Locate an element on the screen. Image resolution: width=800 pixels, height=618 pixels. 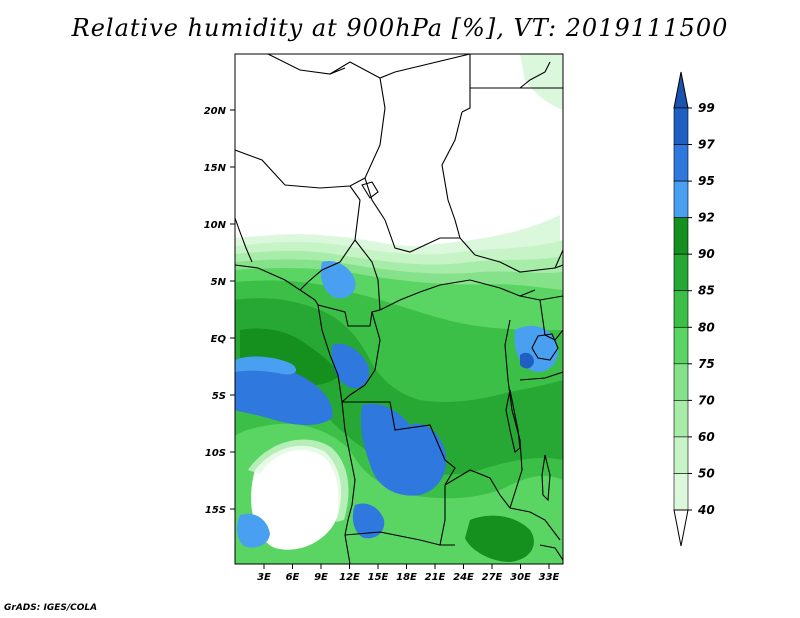
lon-tick-label: 12E is located at coordinates (349, 577).